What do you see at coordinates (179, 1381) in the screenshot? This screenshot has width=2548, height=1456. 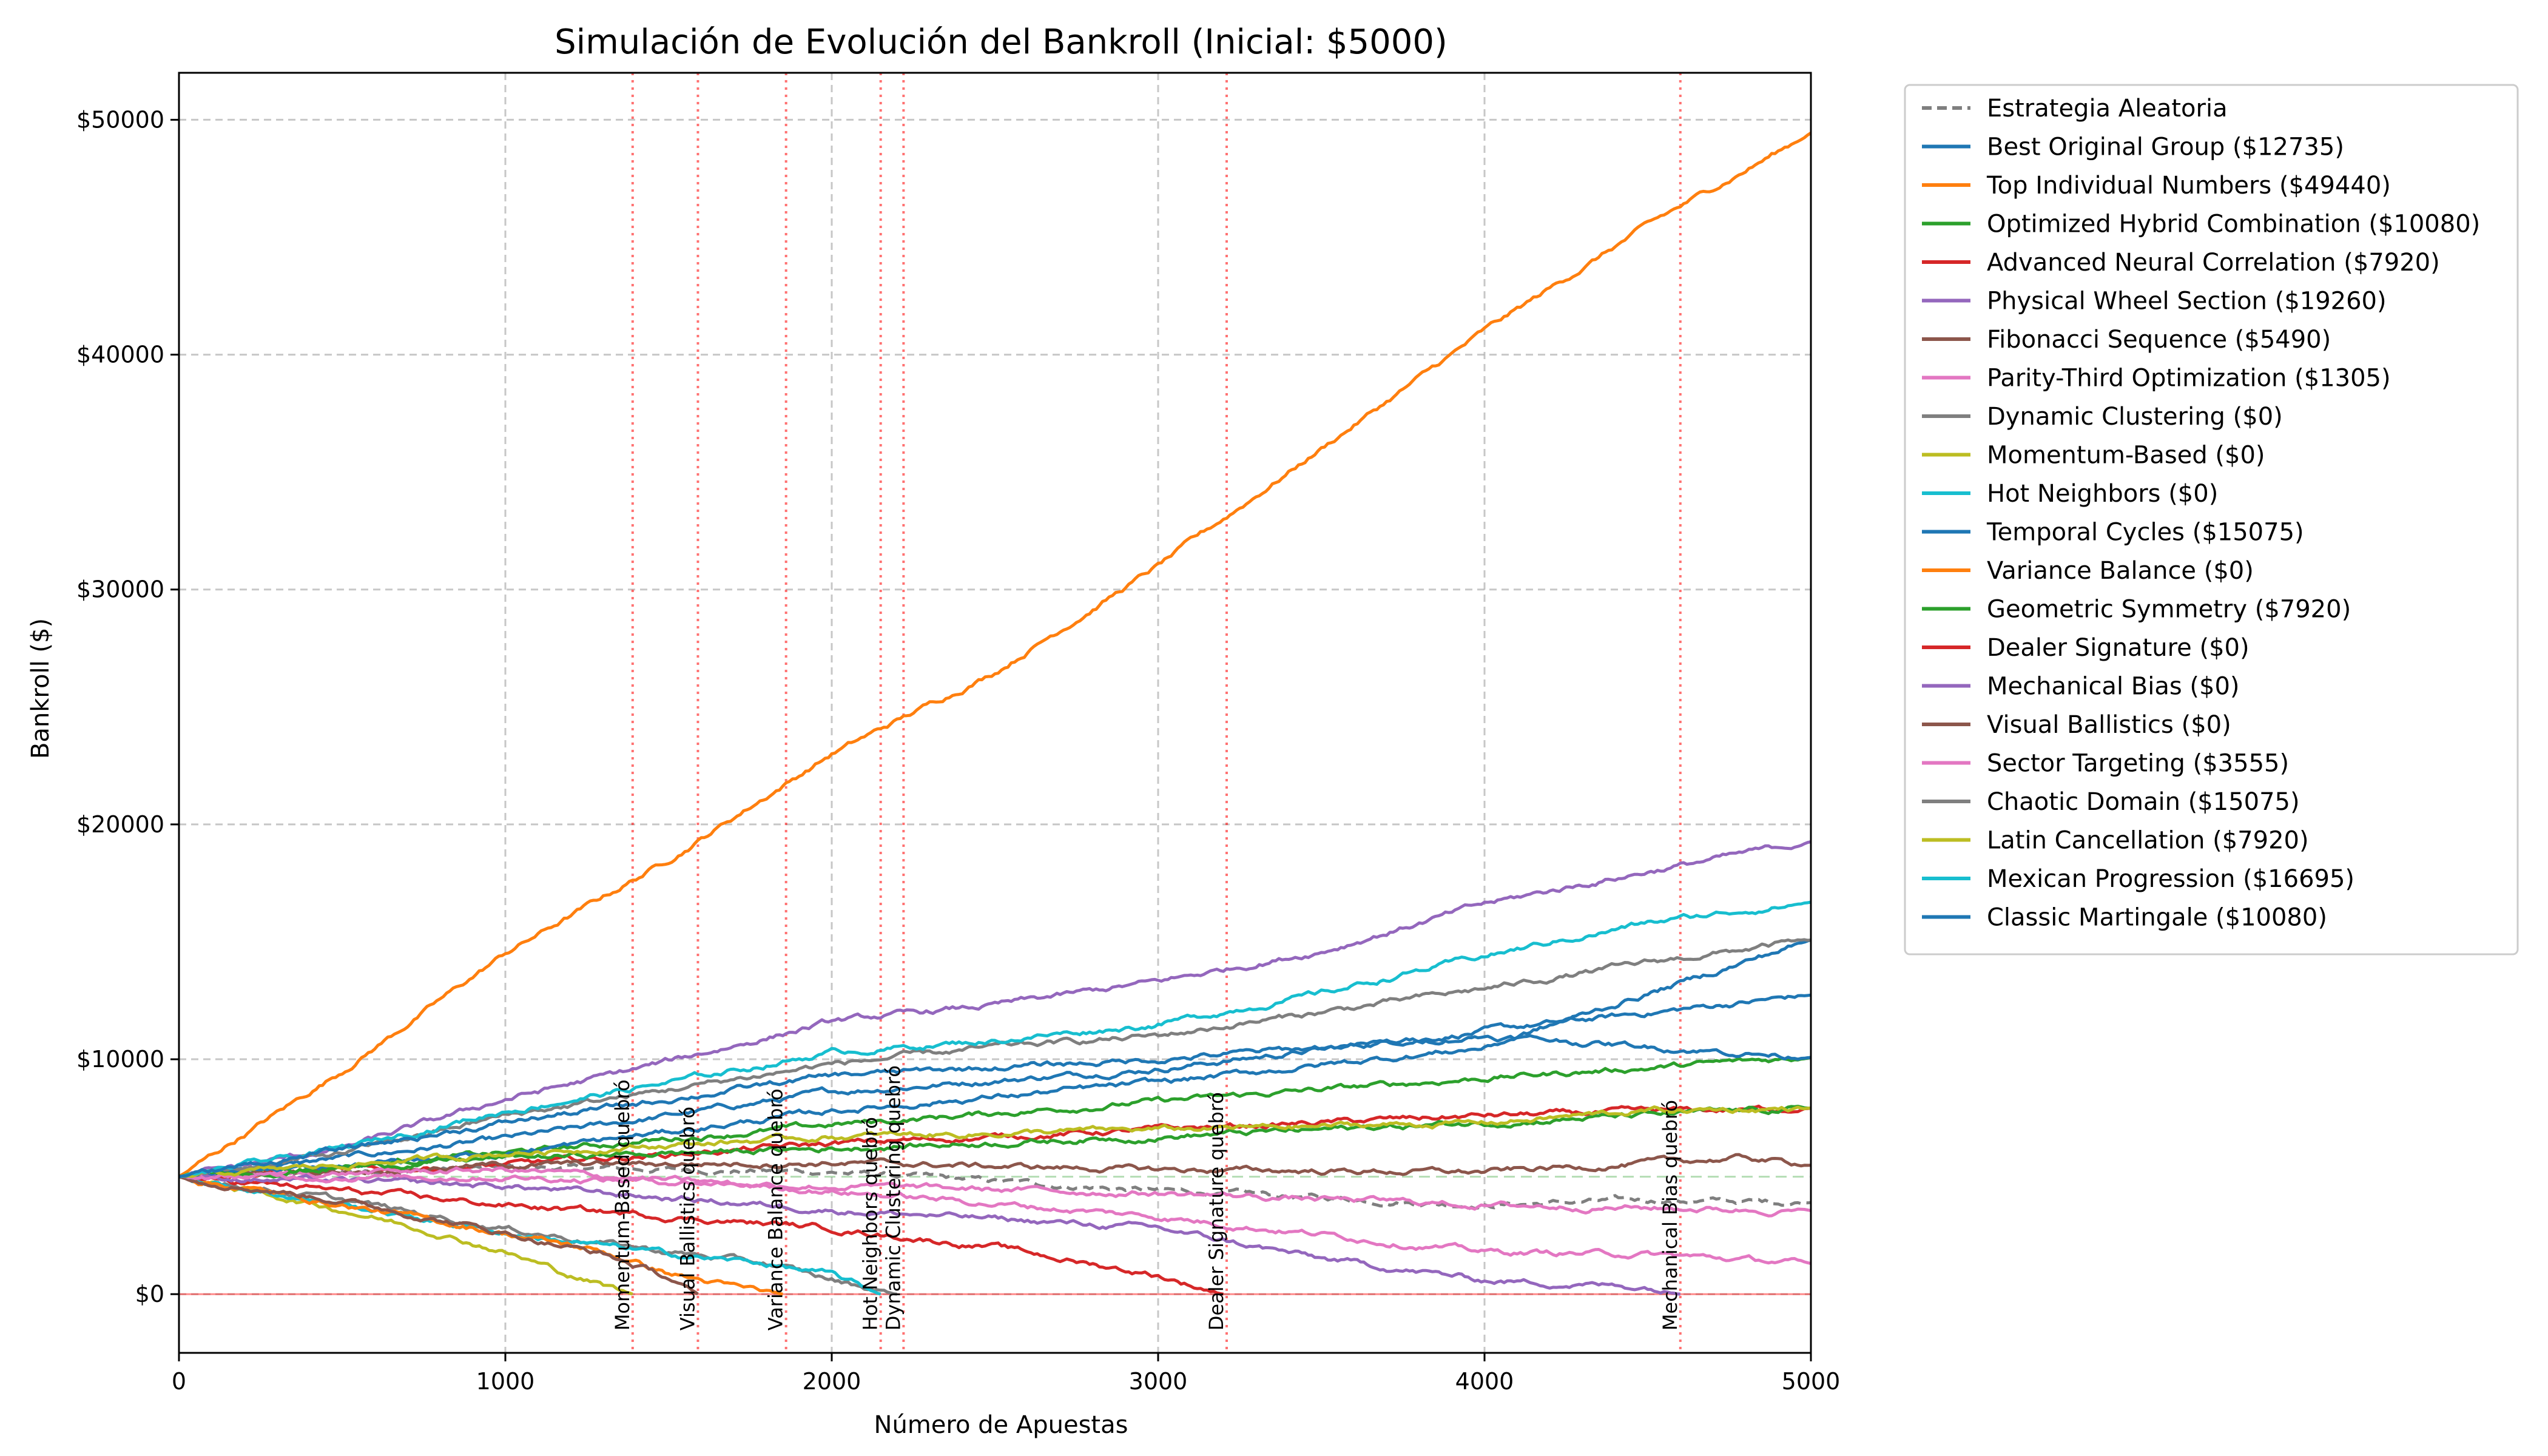 I see `x-tick-label: 0` at bounding box center [179, 1381].